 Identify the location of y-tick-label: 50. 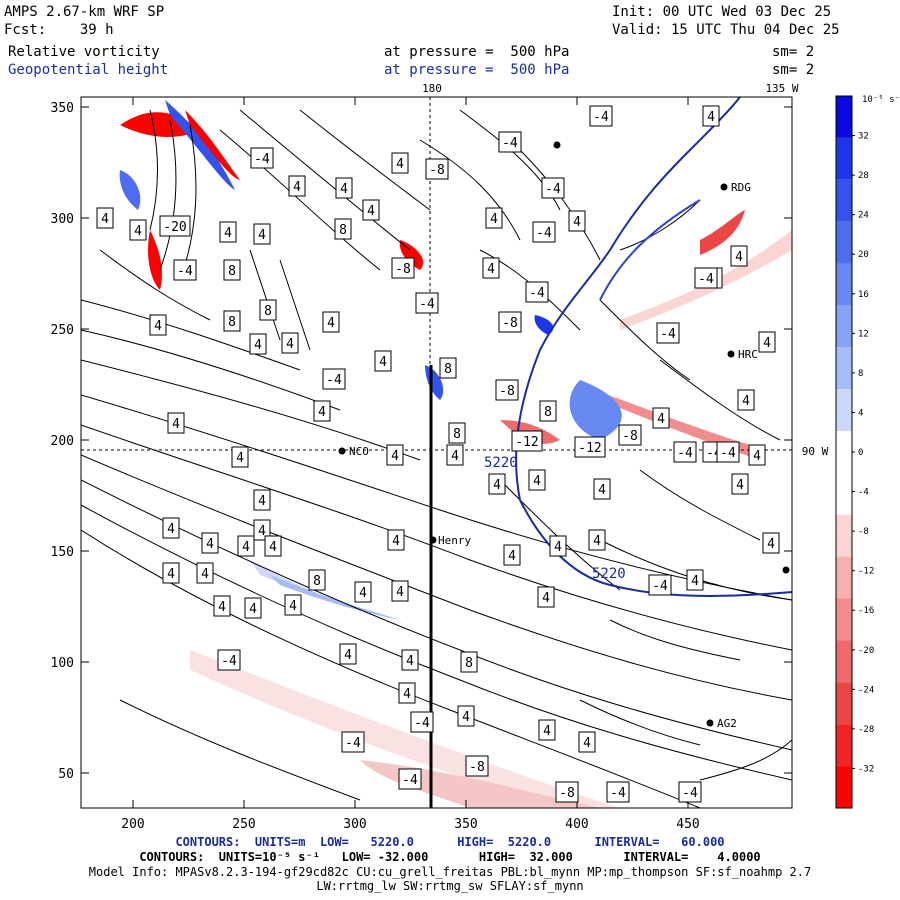
(66, 774).